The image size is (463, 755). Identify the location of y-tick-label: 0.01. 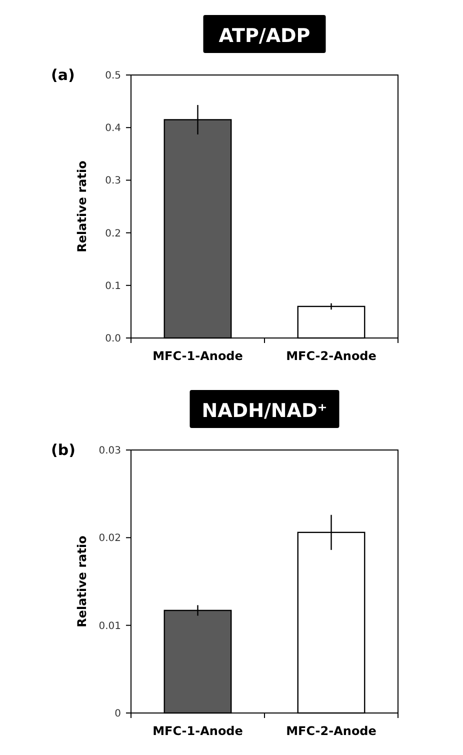
(109, 626).